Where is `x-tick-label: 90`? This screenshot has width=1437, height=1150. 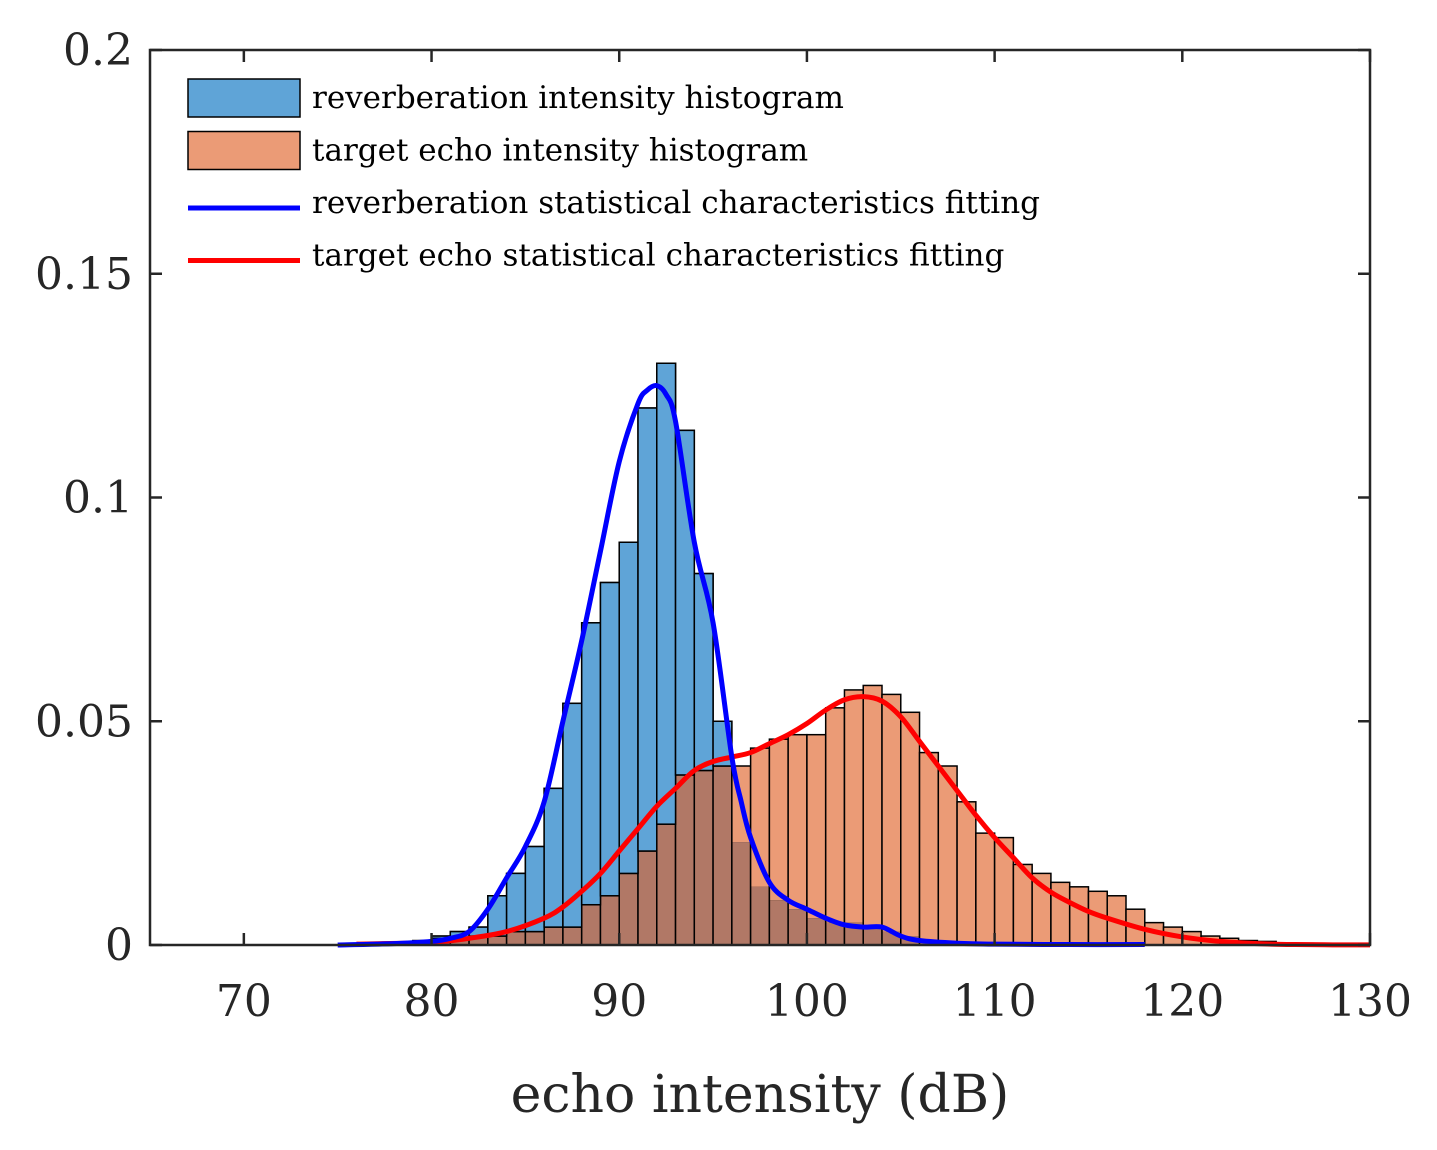 x-tick-label: 90 is located at coordinates (619, 1001).